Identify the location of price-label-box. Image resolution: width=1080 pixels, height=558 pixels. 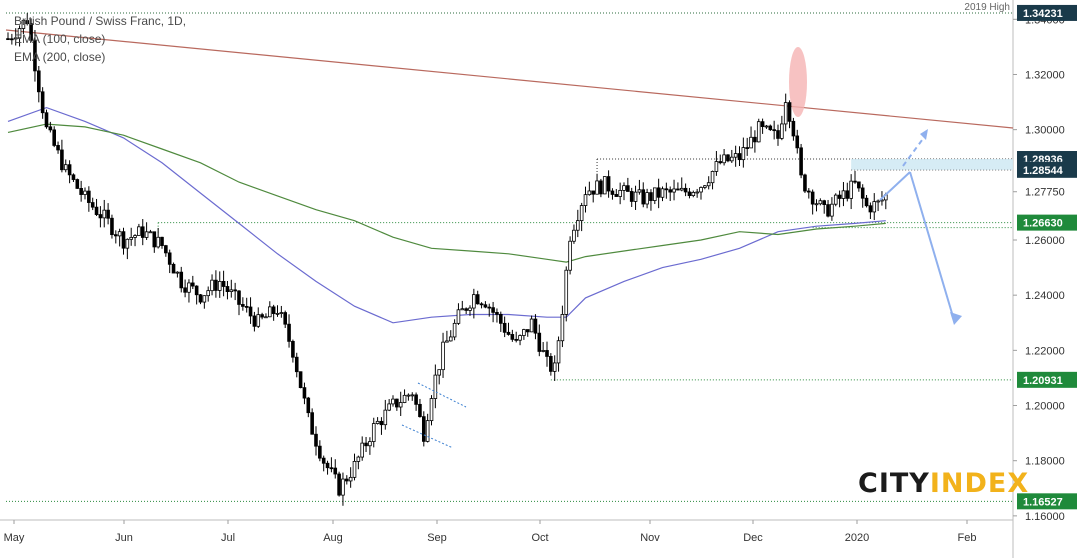
(1047, 169).